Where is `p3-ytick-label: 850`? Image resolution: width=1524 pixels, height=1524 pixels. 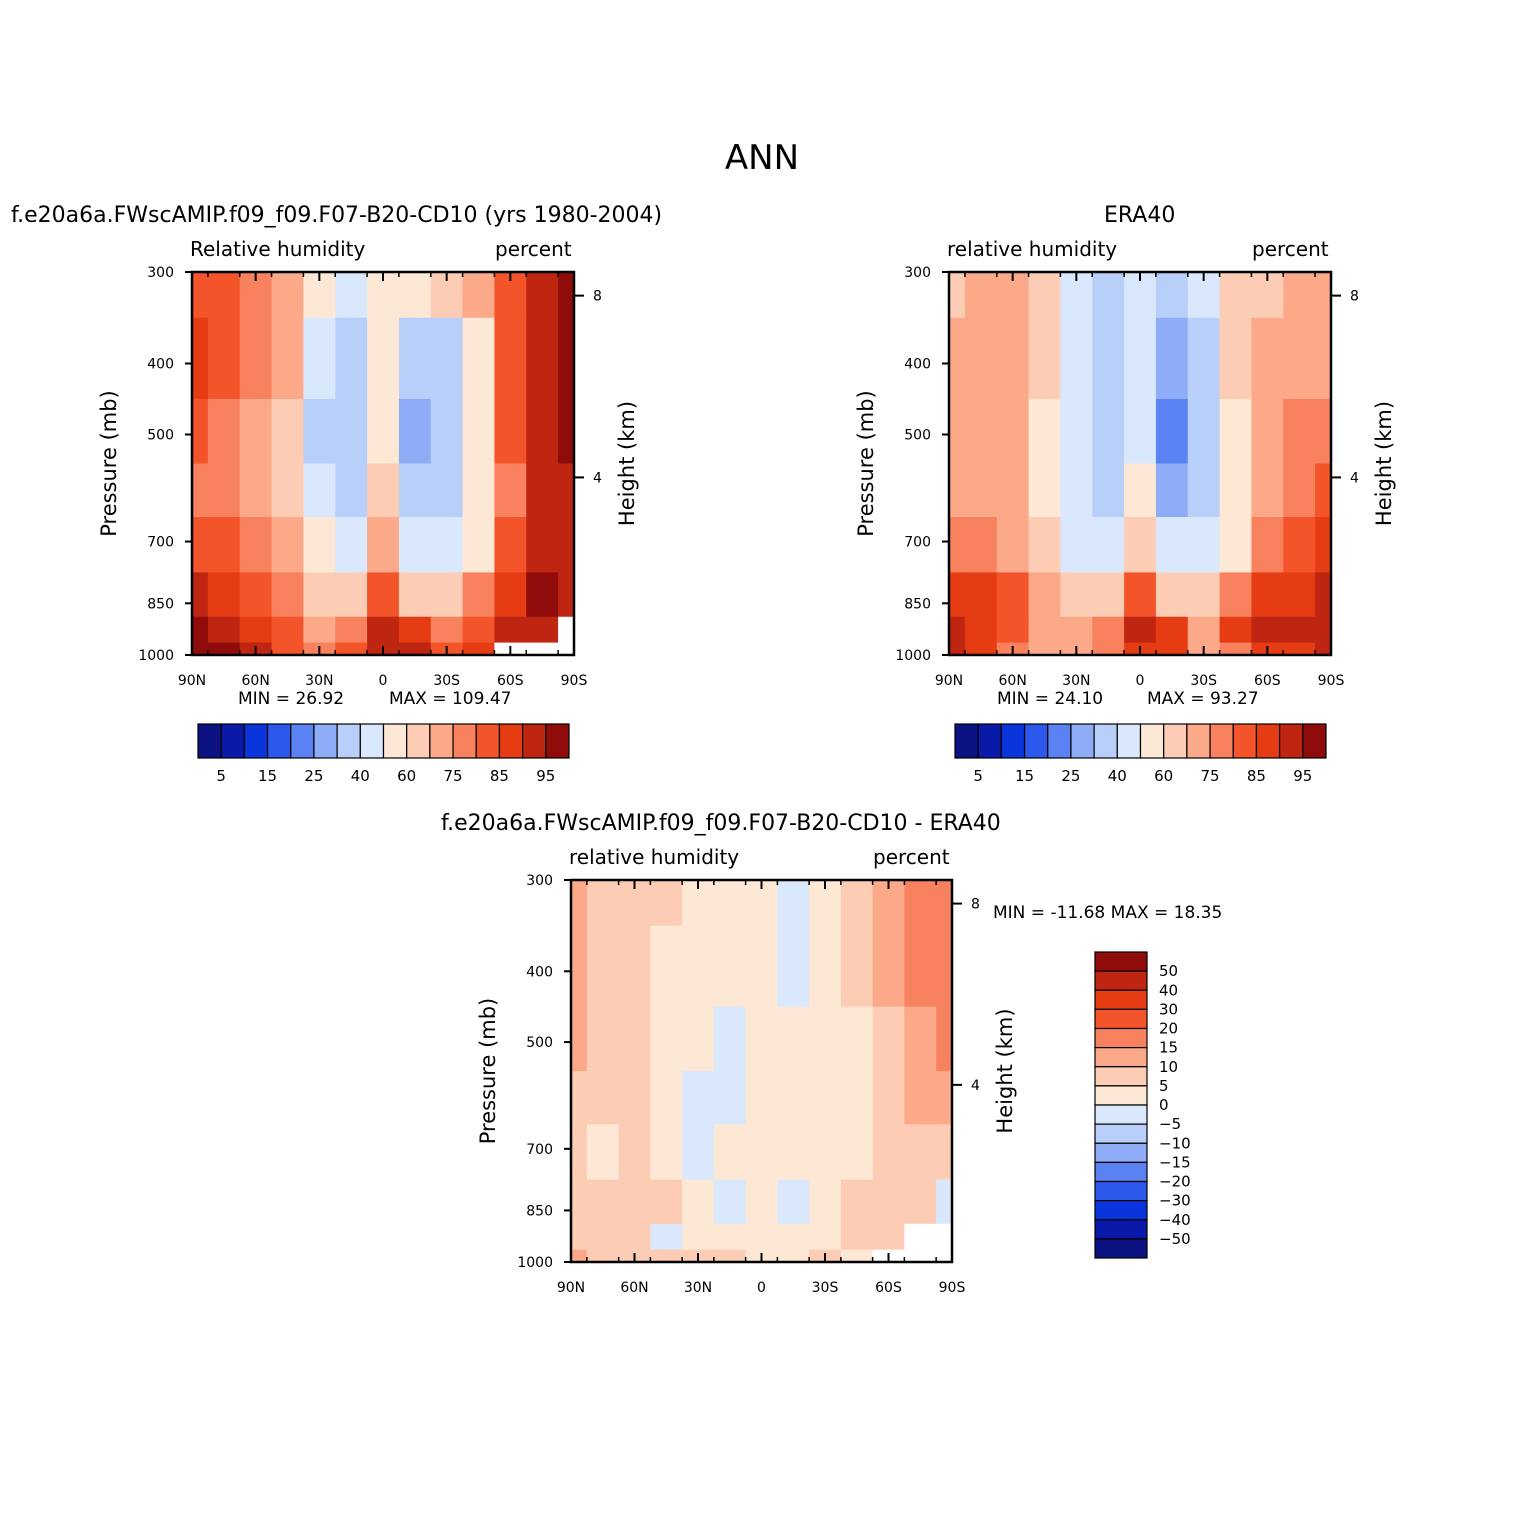
p3-ytick-label: 850 is located at coordinates (539, 1211).